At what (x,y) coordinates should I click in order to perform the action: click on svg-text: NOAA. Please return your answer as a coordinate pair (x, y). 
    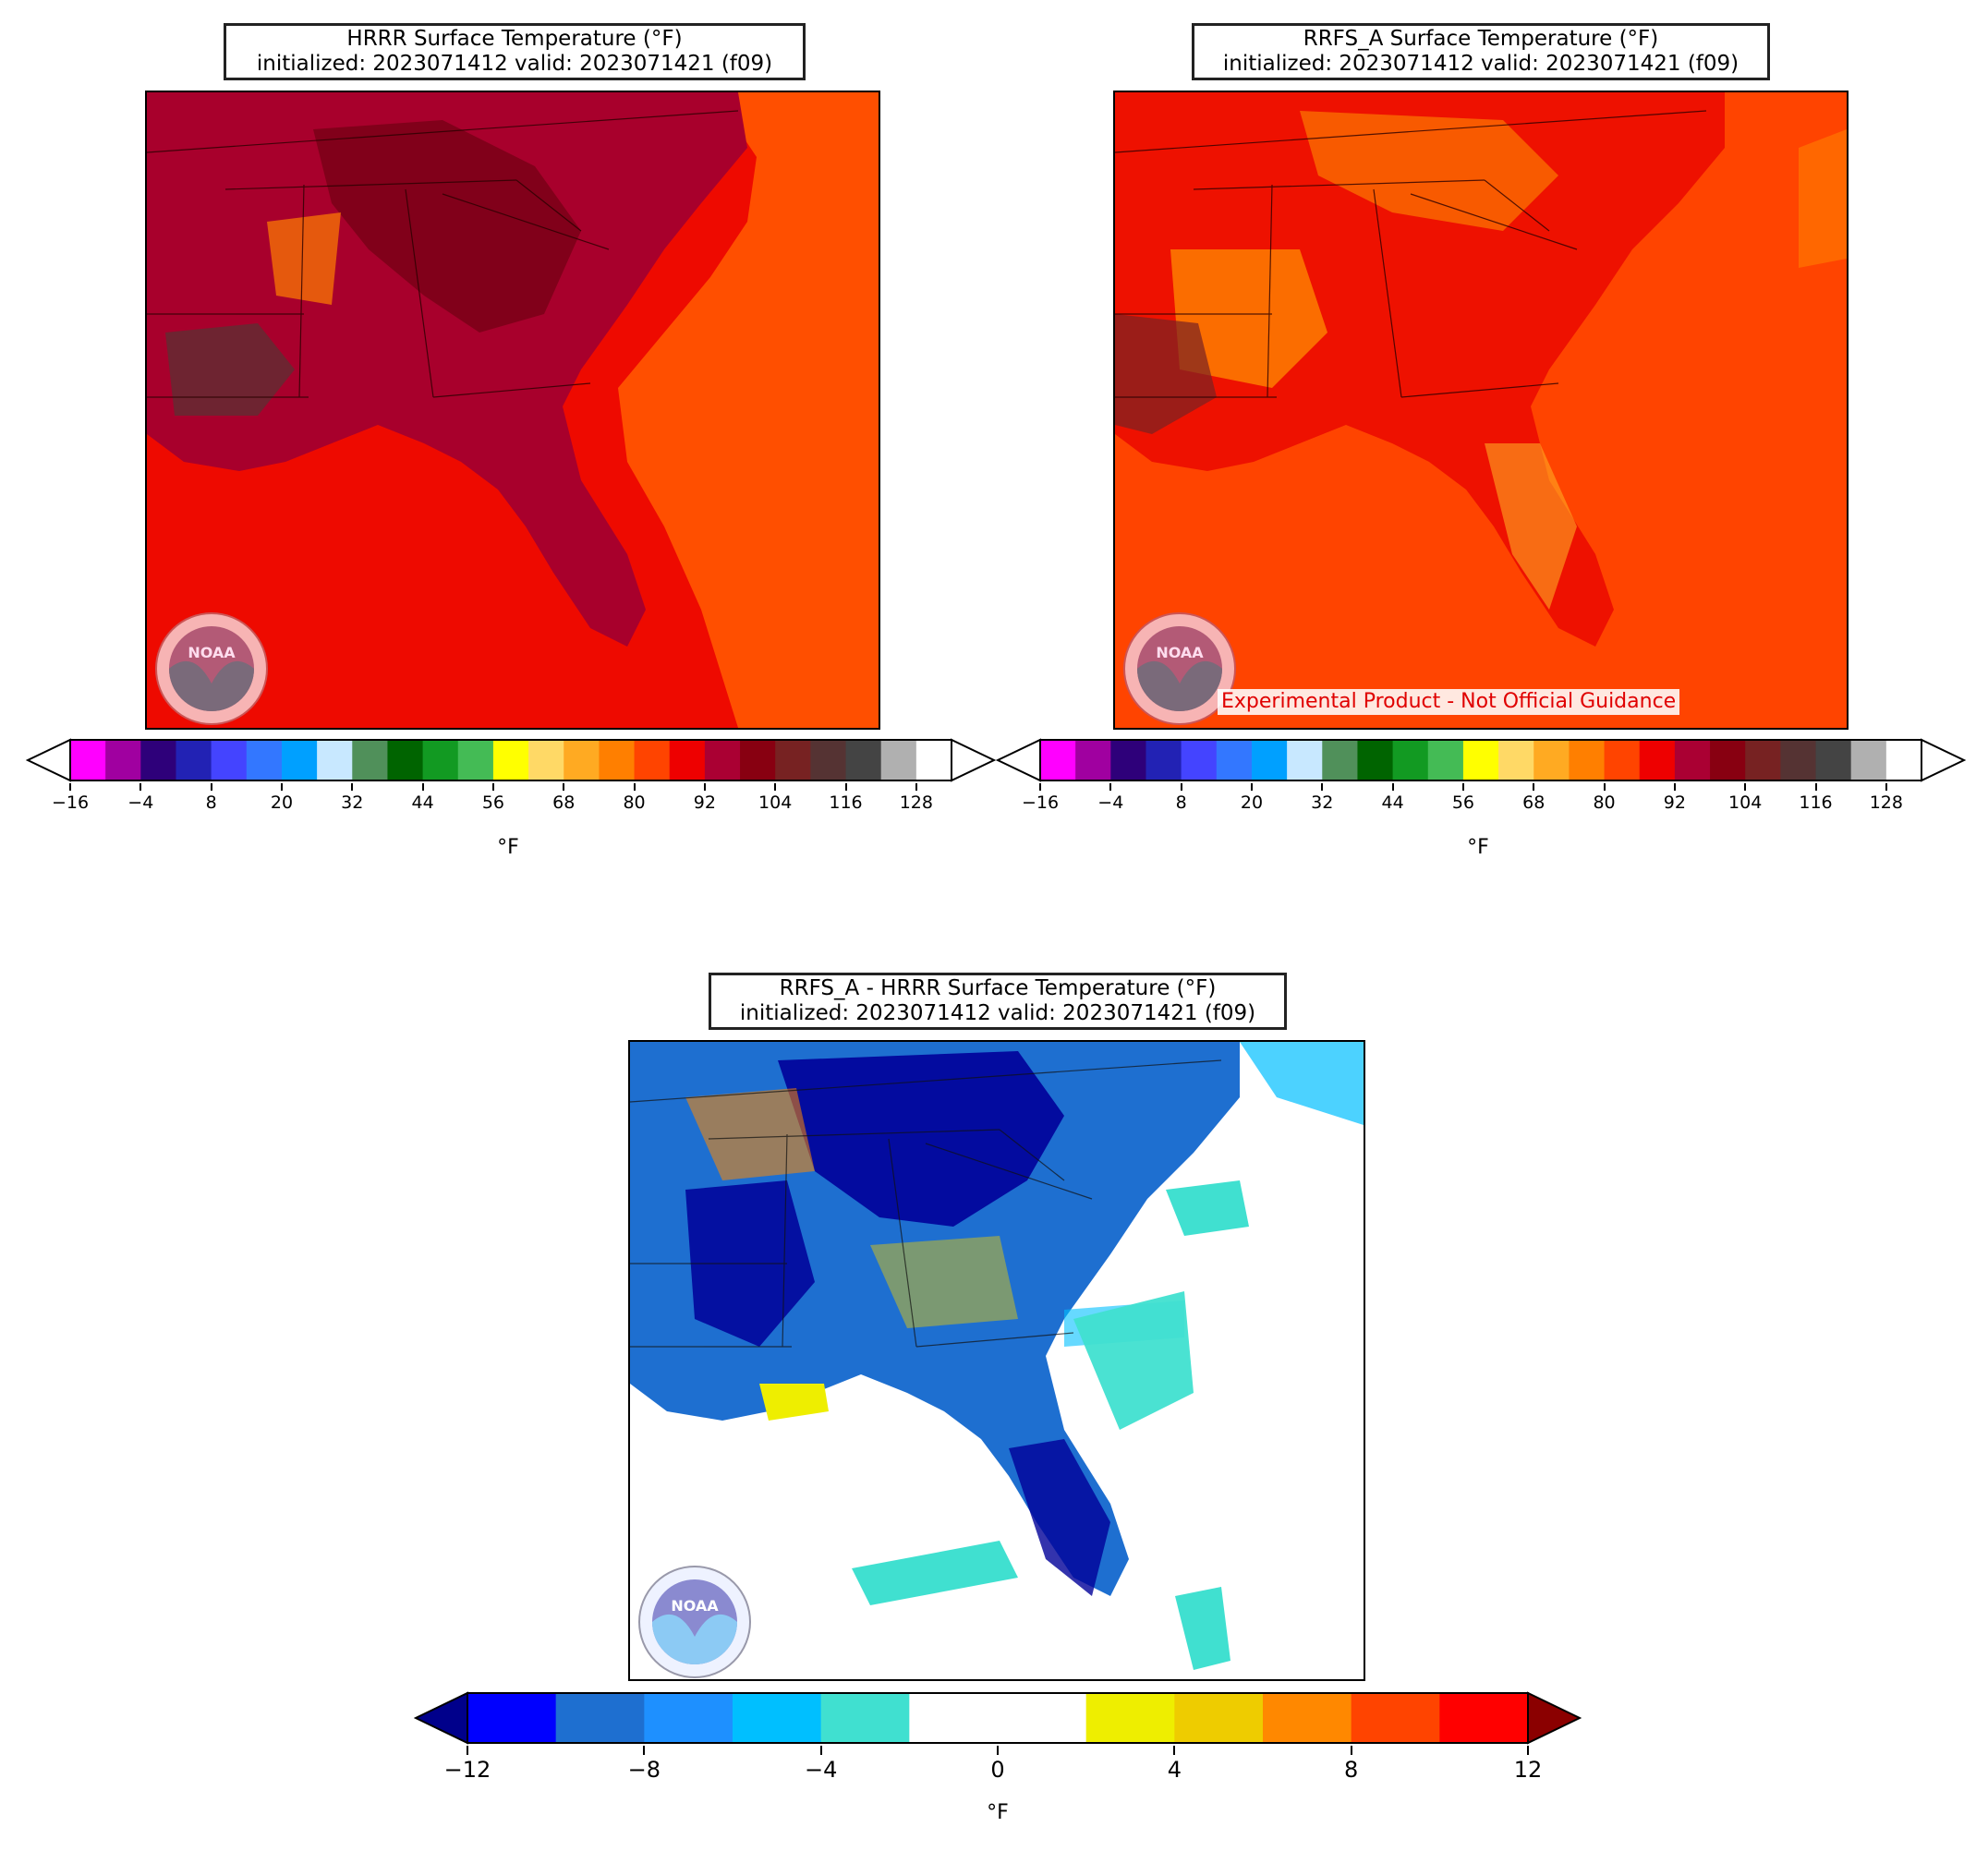
    Looking at the image, I should click on (212, 652).